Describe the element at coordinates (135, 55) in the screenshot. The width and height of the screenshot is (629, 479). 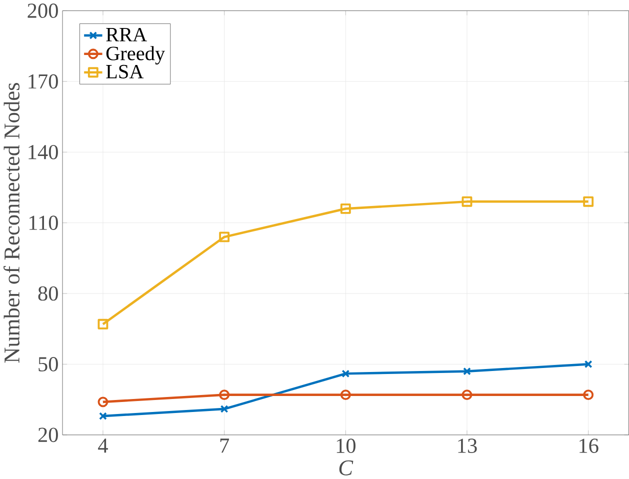
I see `legend-label: Greedy` at that location.